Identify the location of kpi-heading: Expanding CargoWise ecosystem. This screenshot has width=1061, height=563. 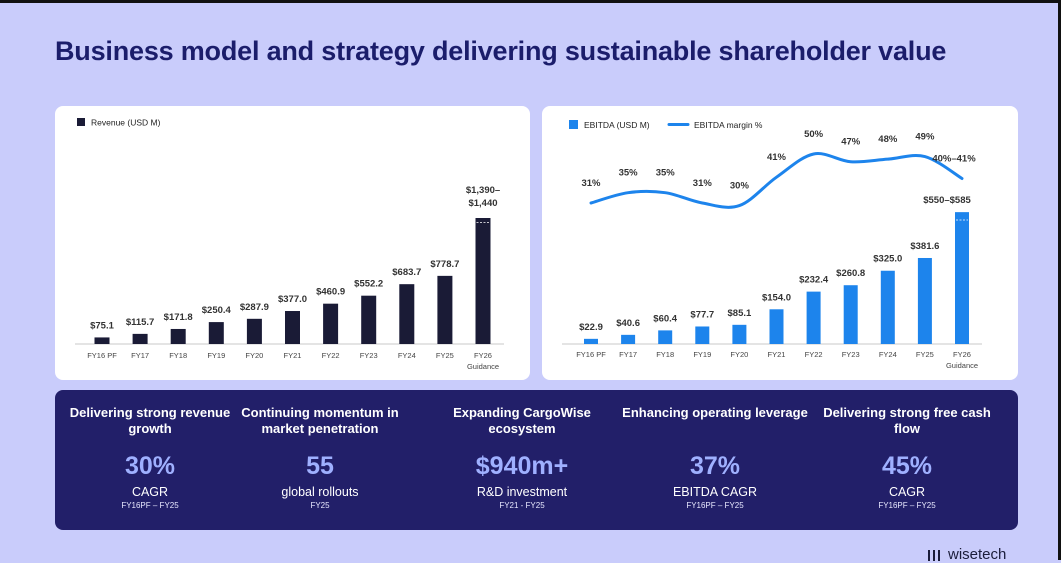
(522, 420).